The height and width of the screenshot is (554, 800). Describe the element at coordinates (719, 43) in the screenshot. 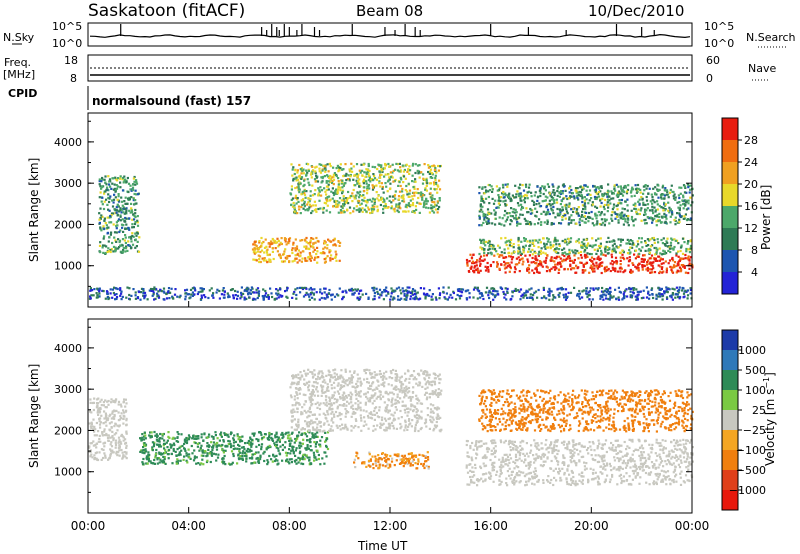

I see `nsearch-tick-bottom: 10^0` at that location.